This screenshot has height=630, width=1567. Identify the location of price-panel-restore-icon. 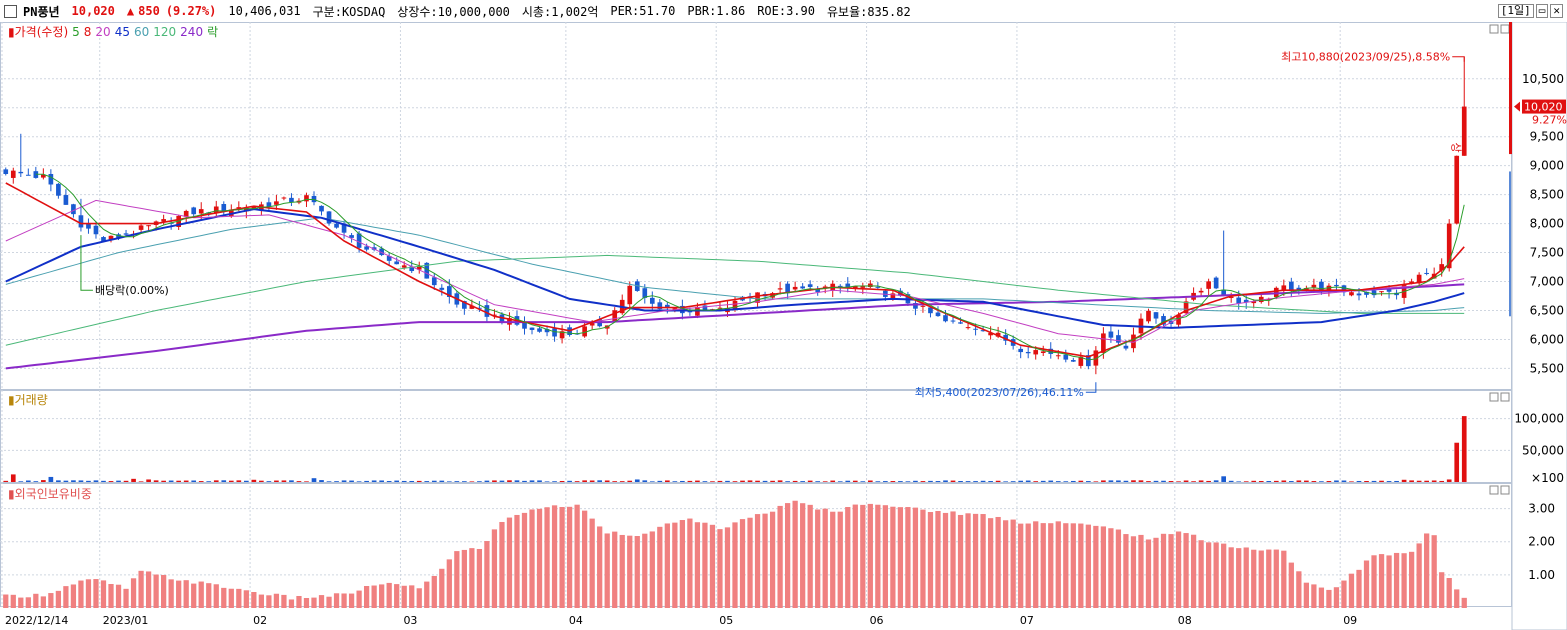
(1494, 29).